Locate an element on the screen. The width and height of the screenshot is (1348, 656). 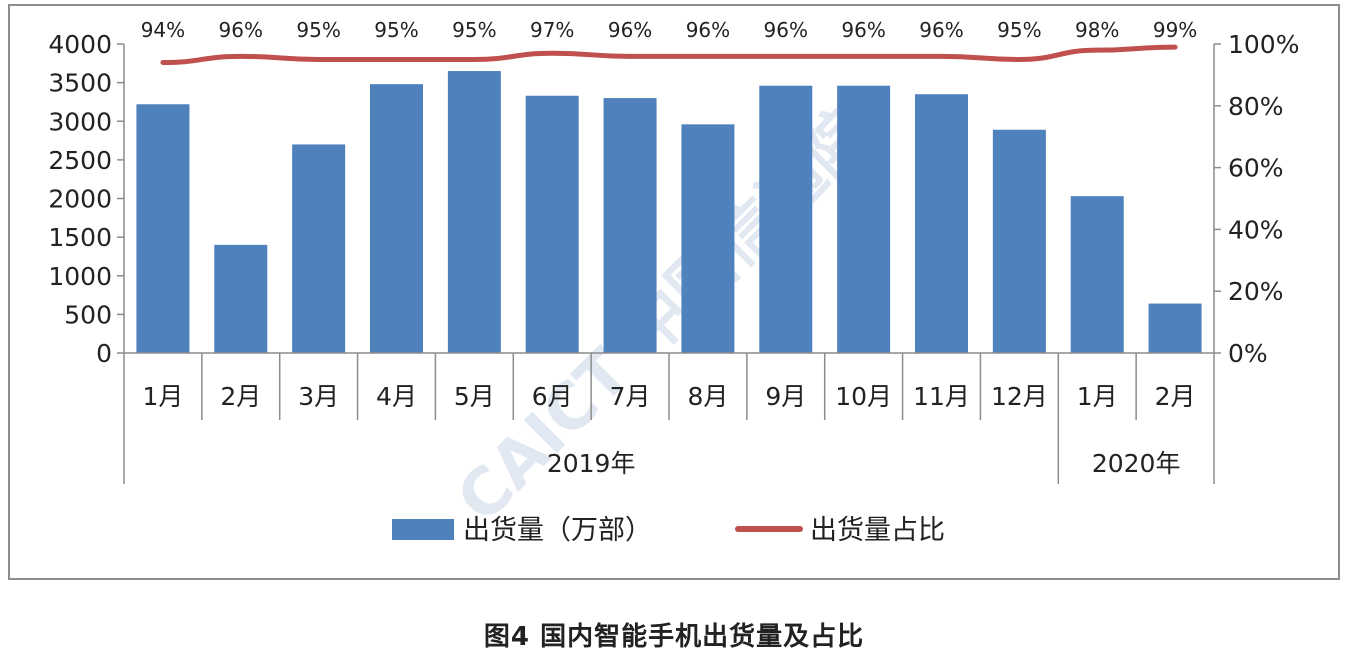
share-data-label: 94% is located at coordinates (163, 30).